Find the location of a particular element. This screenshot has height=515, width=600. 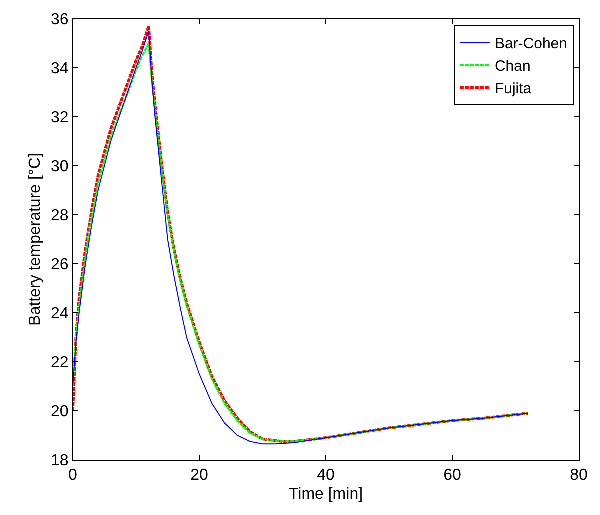

y-tick-label: 28 is located at coordinates (60, 216).